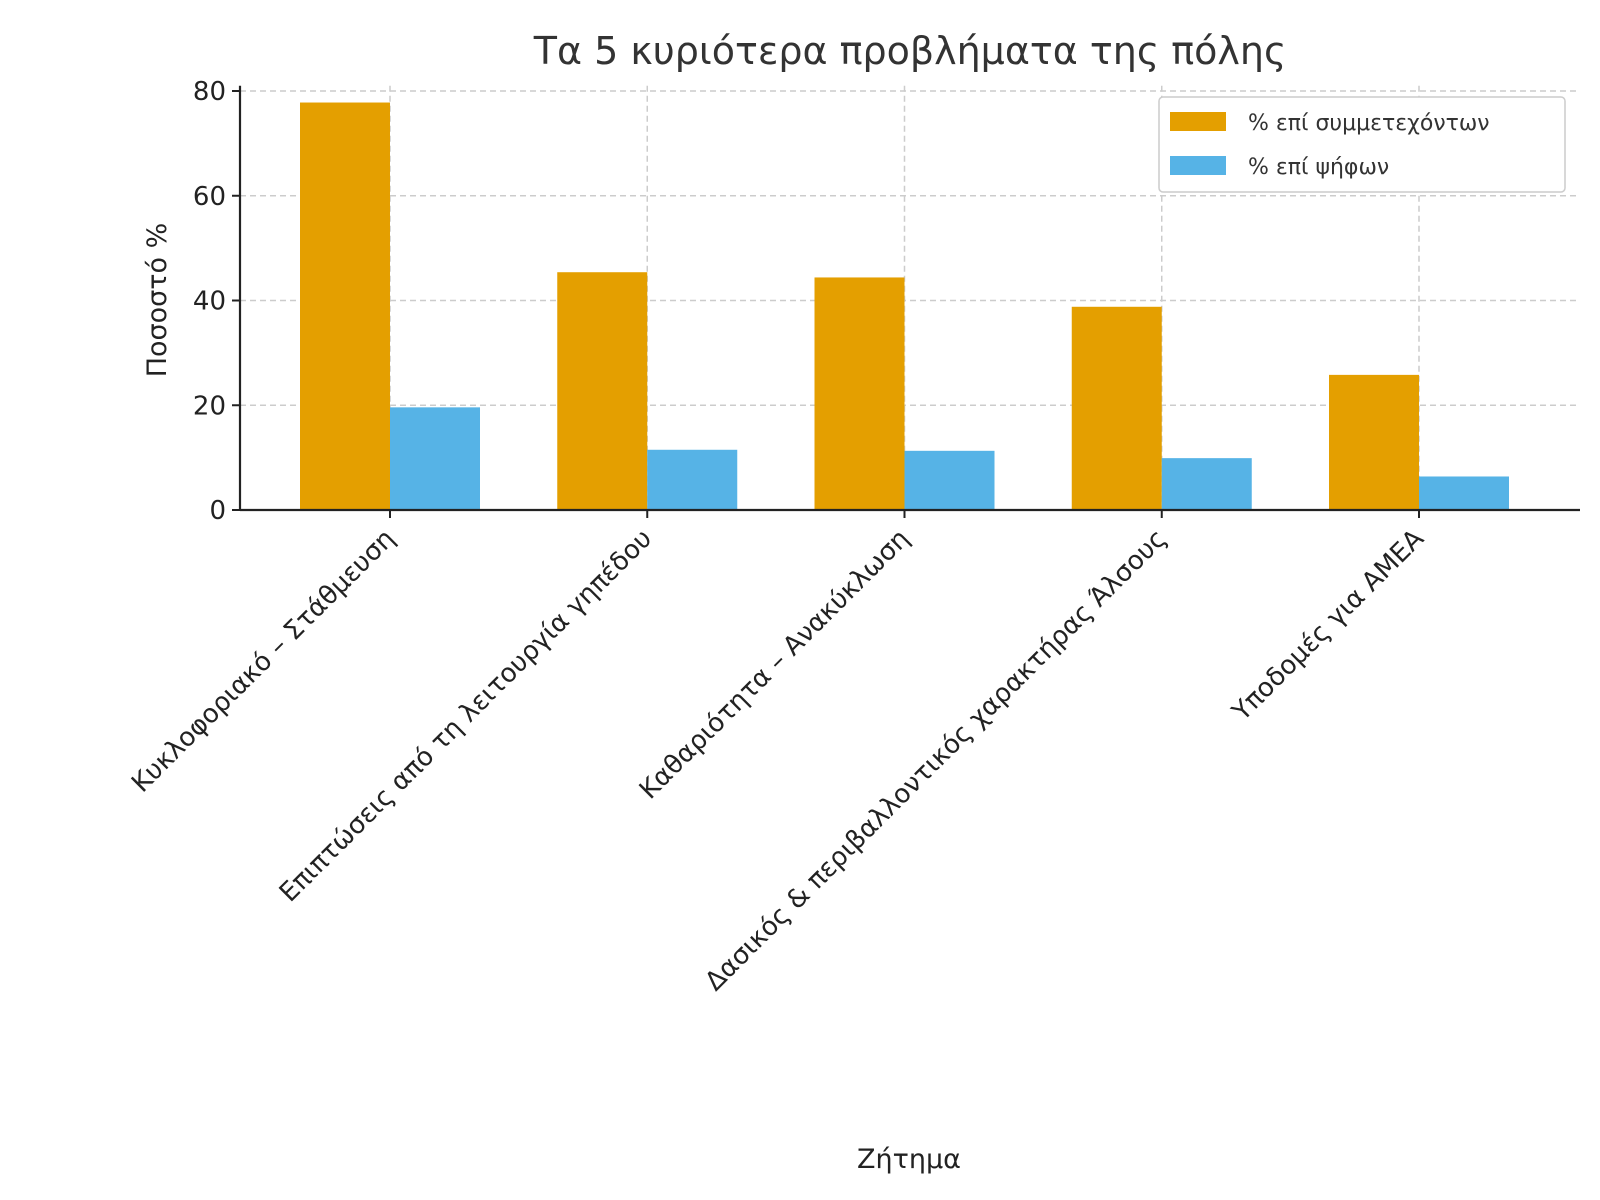  What do you see at coordinates (1369, 123) in the screenshot?
I see `legend-label-participants: % επί συμμετεχόντων` at bounding box center [1369, 123].